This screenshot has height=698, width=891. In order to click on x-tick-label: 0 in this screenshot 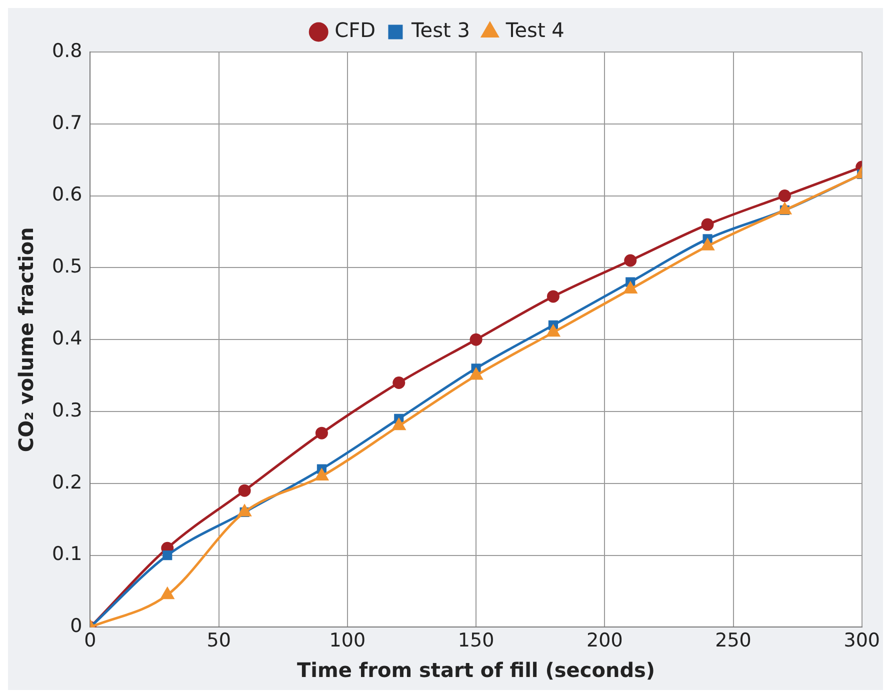, I will do `click(90, 641)`.